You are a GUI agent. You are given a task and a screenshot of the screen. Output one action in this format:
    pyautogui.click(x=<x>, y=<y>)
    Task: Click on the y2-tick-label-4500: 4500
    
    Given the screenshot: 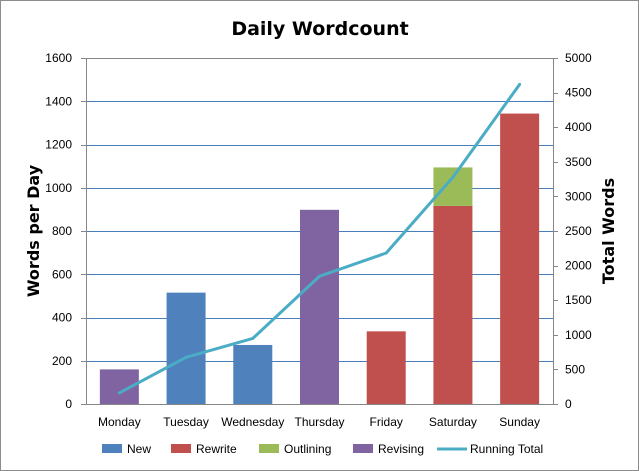 What is the action you would take?
    pyautogui.click(x=578, y=93)
    